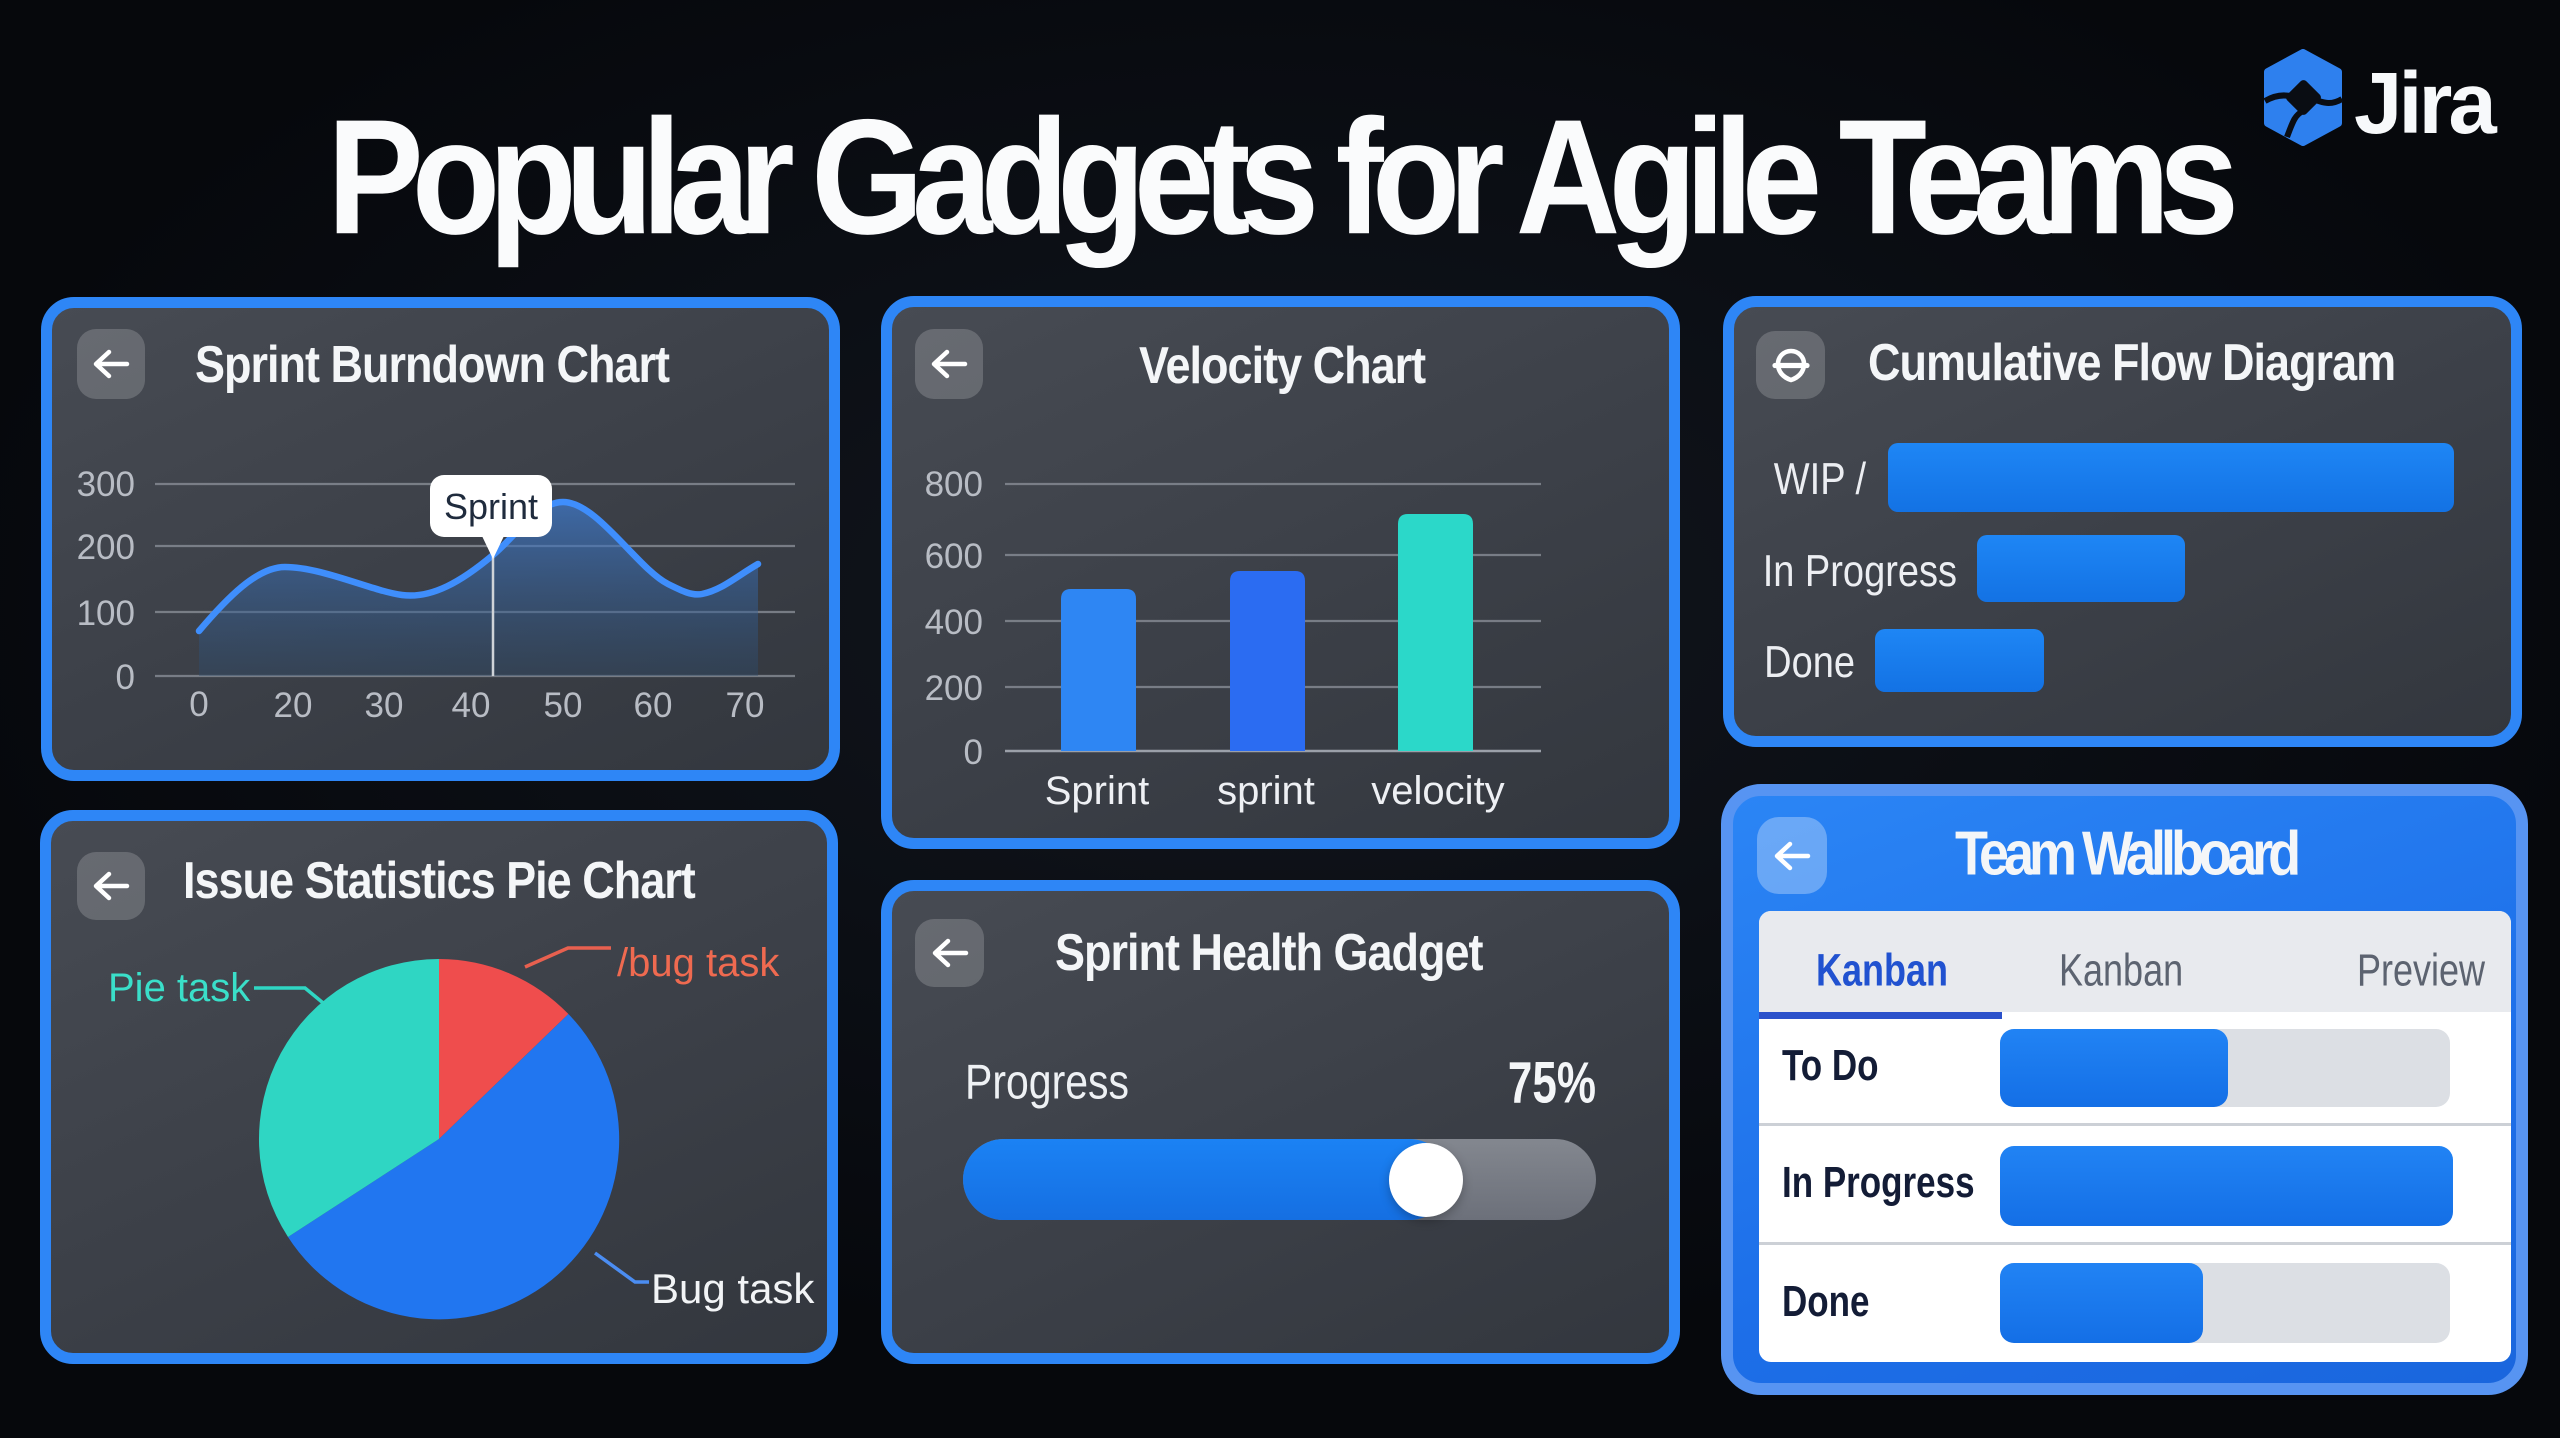  What do you see at coordinates (106, 484) in the screenshot?
I see `svg-text: 300` at bounding box center [106, 484].